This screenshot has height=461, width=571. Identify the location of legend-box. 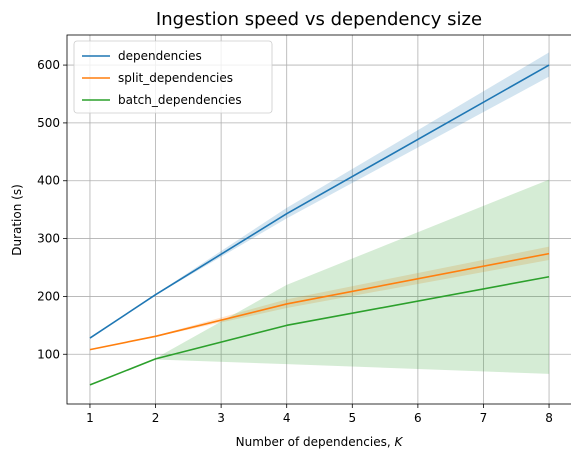
(173, 77).